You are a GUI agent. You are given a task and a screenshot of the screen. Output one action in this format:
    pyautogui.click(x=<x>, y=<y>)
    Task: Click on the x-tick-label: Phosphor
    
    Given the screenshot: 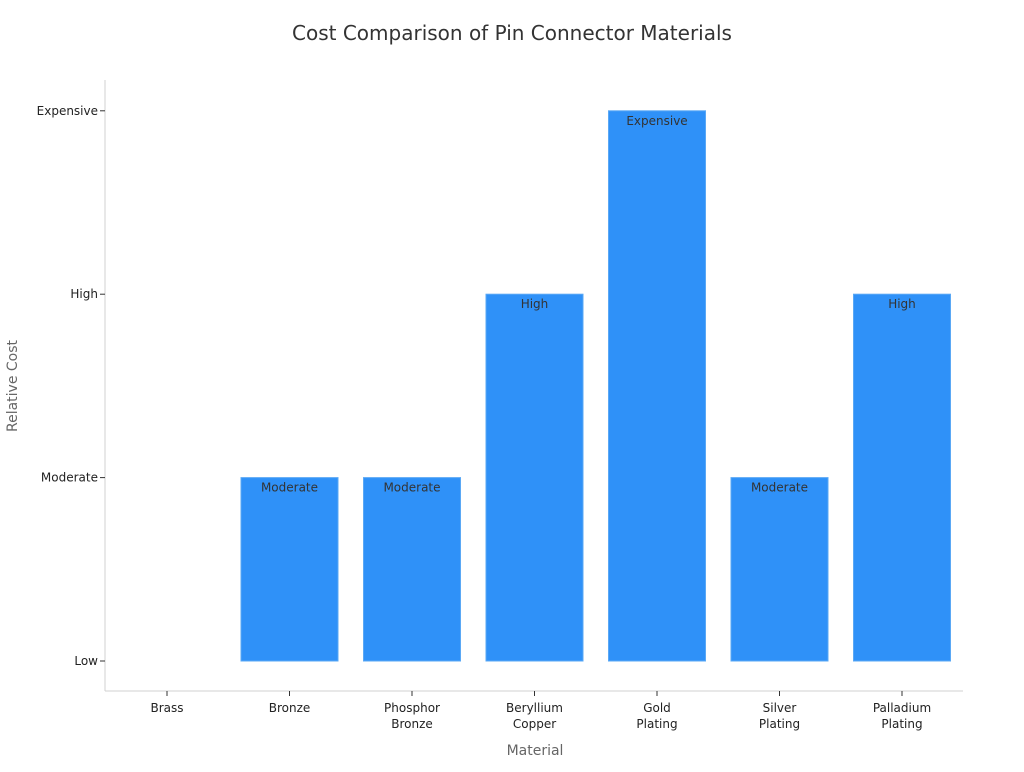 What is the action you would take?
    pyautogui.click(x=412, y=708)
    